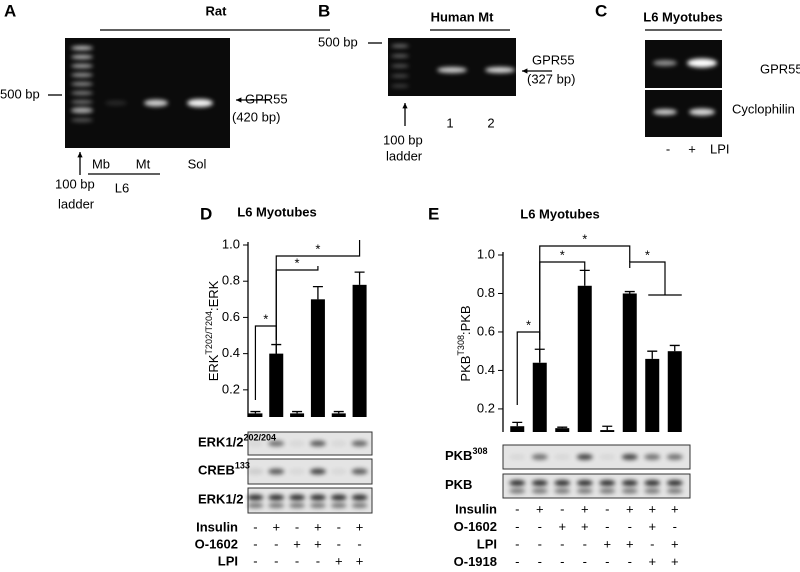  Describe the element at coordinates (553, 59) in the screenshot. I see `label: GPR55` at that location.